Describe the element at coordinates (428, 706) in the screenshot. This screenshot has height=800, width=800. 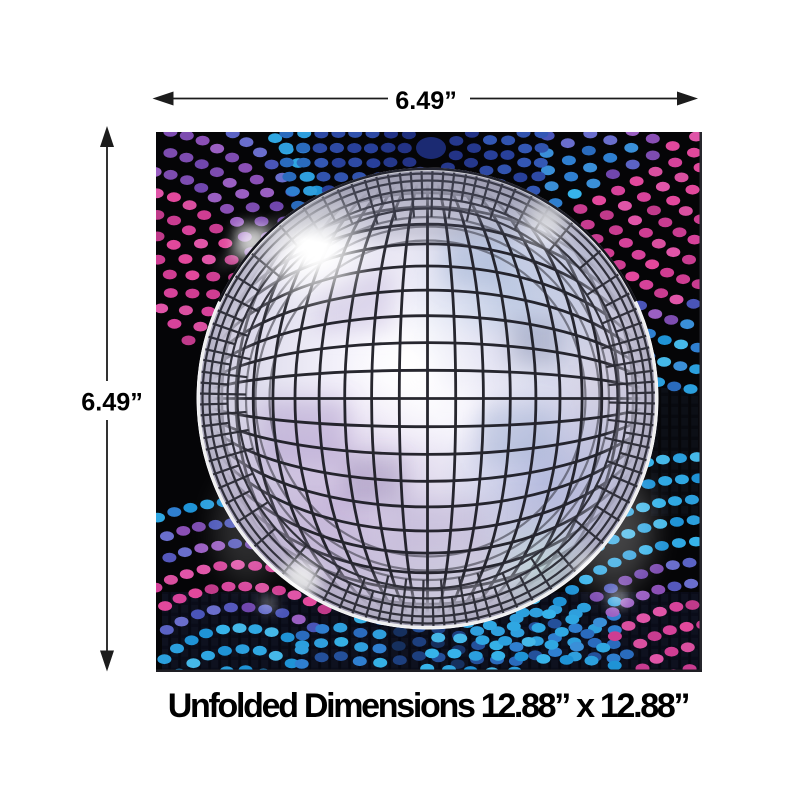
I see `svg-text:Unfolded Dimensions 12.88” x 1: Unfolded Dimensions 12.88” x 12.88”` at that location.